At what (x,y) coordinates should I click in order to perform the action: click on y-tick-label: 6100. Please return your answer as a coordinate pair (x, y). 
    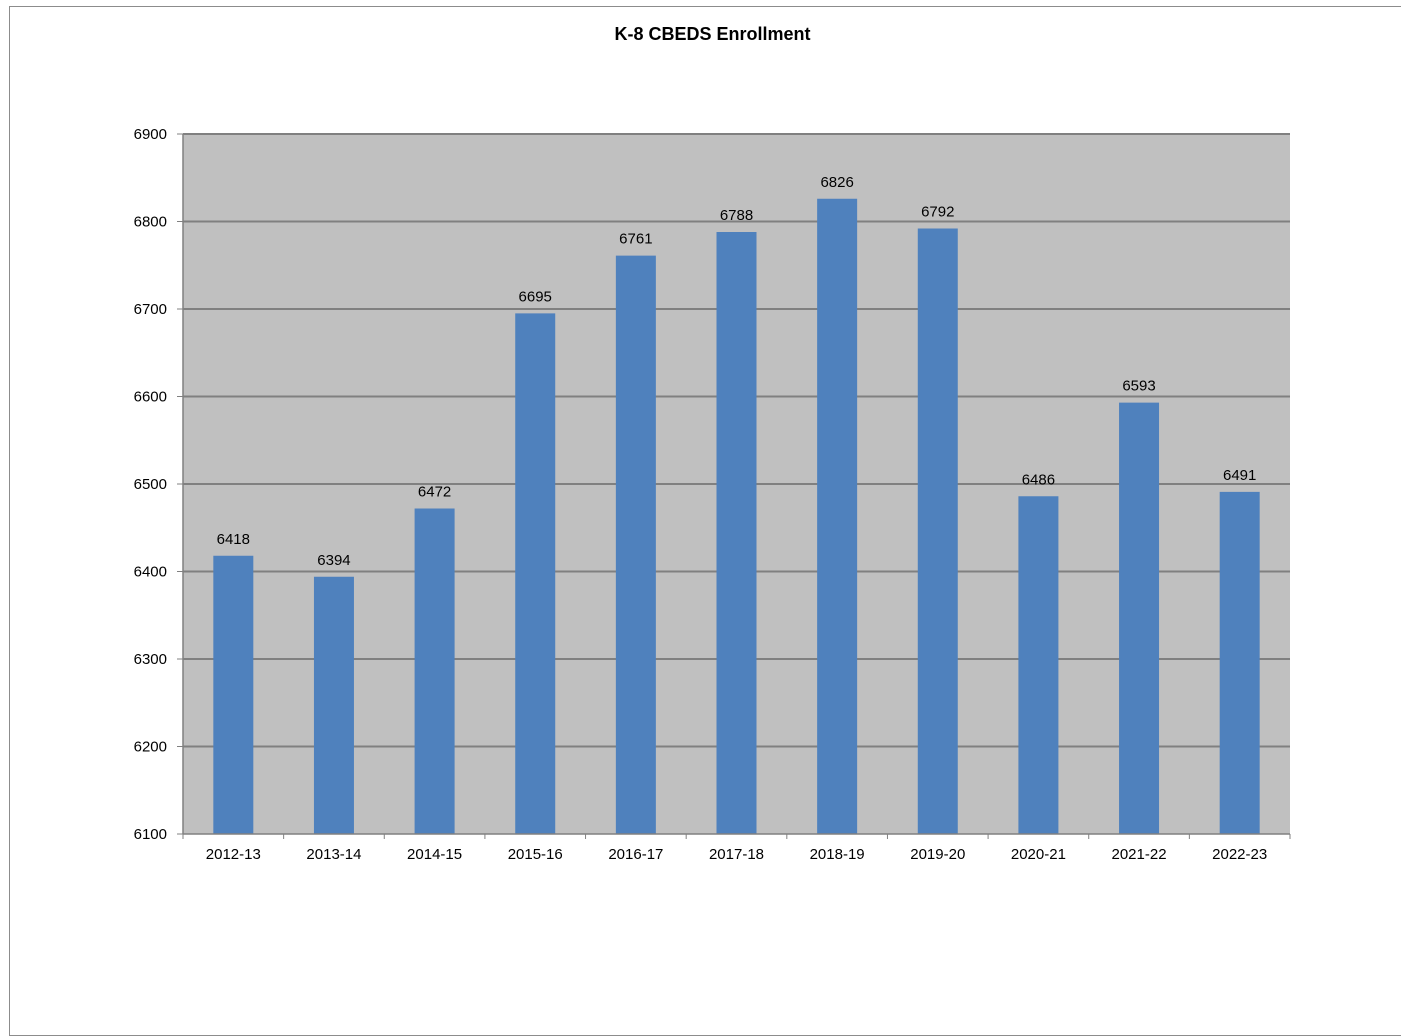
    Looking at the image, I should click on (150, 834).